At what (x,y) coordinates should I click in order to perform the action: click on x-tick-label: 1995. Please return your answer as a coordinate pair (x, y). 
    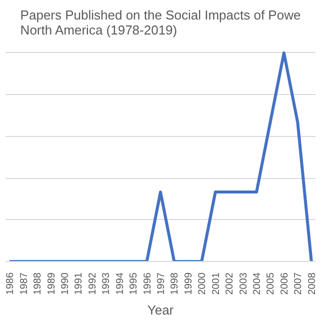
    Looking at the image, I should click on (134, 283).